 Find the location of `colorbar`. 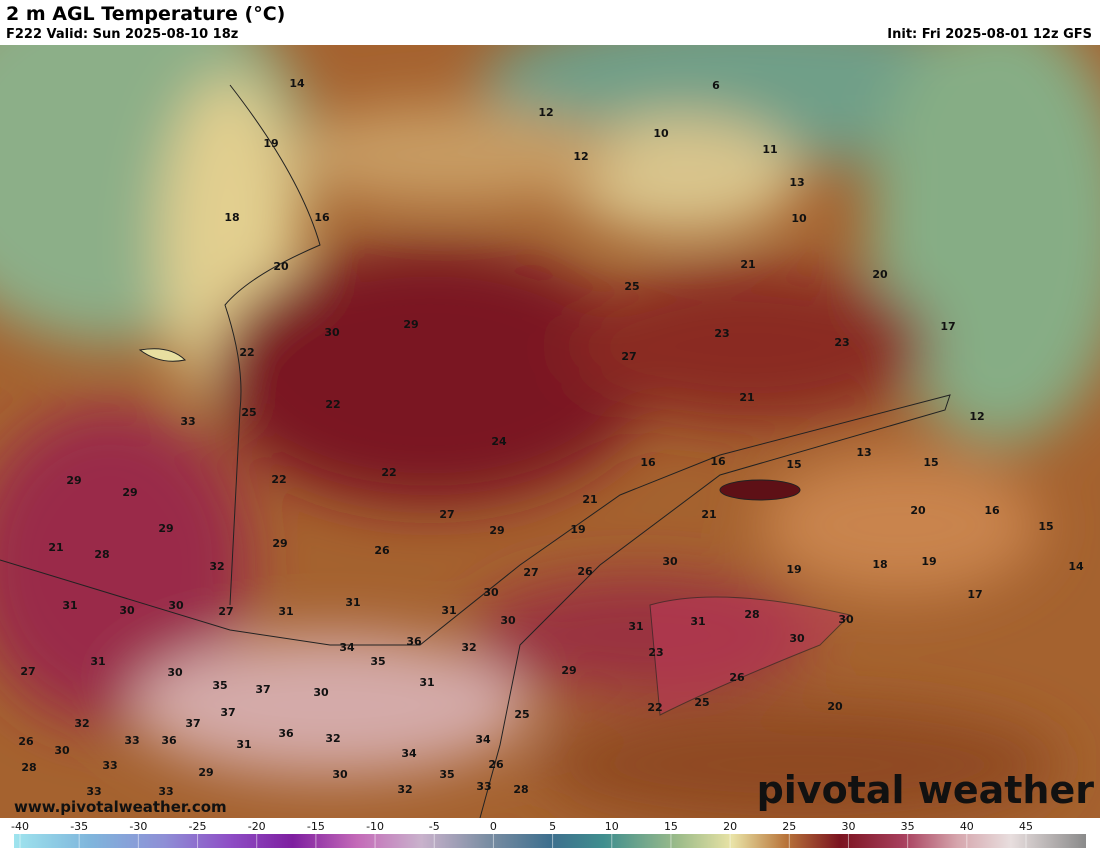

colorbar is located at coordinates (550, 841).